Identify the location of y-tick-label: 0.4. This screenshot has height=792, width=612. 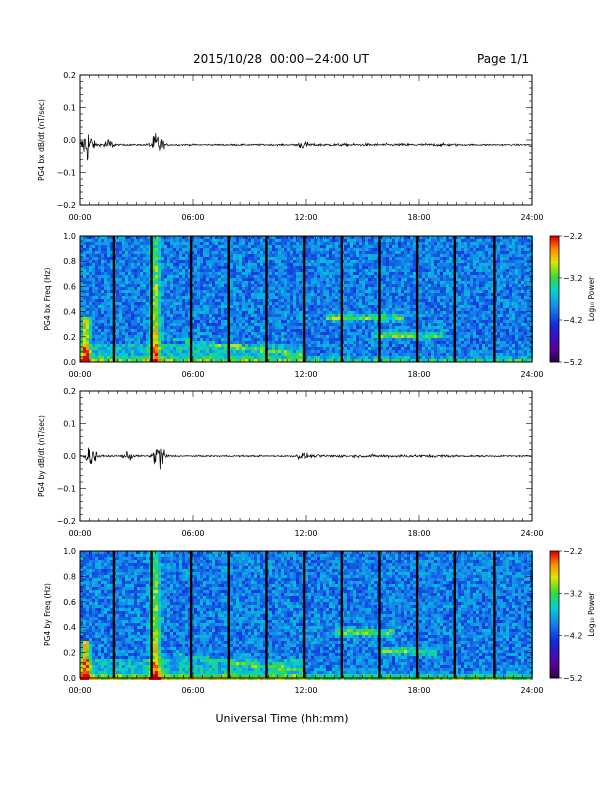
(69, 627).